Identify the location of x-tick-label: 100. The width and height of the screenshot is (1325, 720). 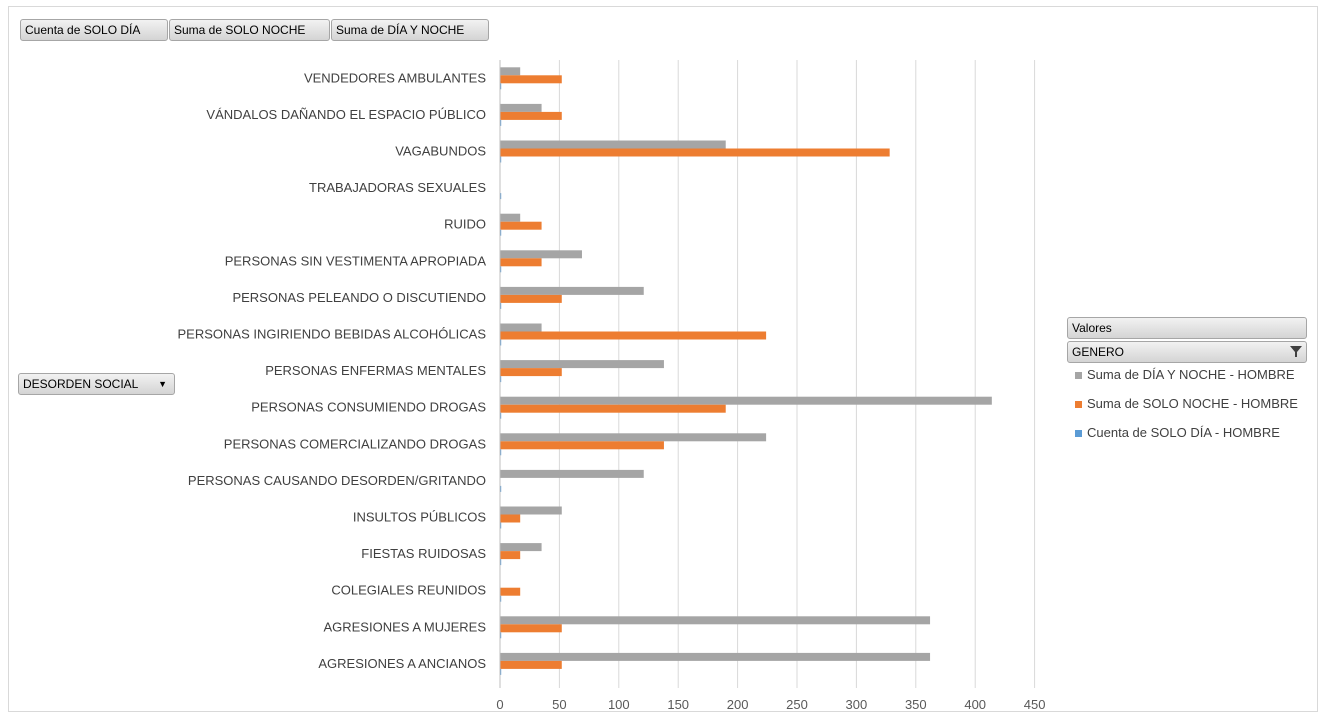
(619, 704).